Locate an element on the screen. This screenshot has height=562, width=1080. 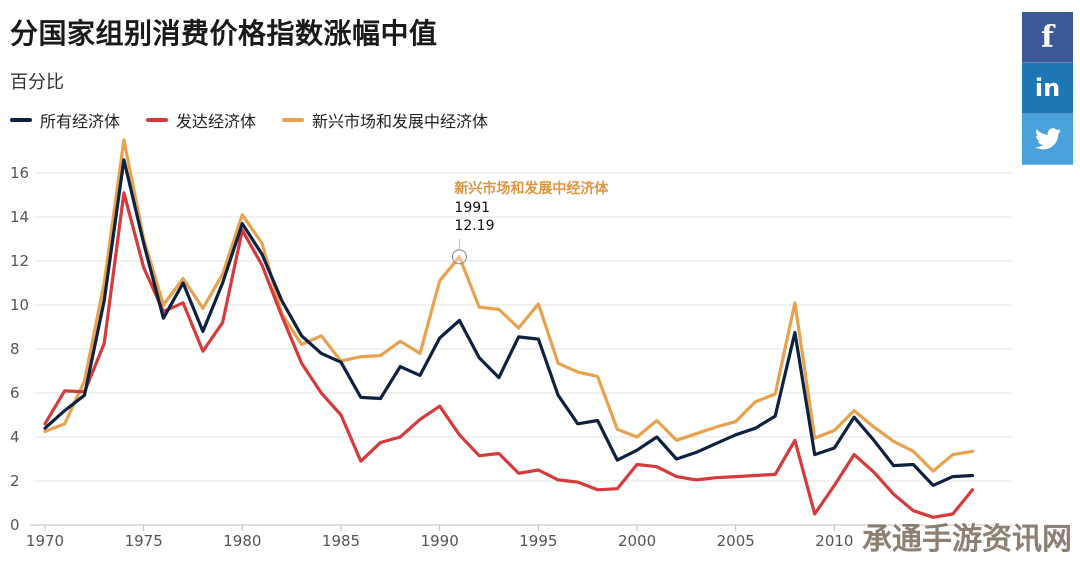
y-tick-label: 16 is located at coordinates (19, 173).